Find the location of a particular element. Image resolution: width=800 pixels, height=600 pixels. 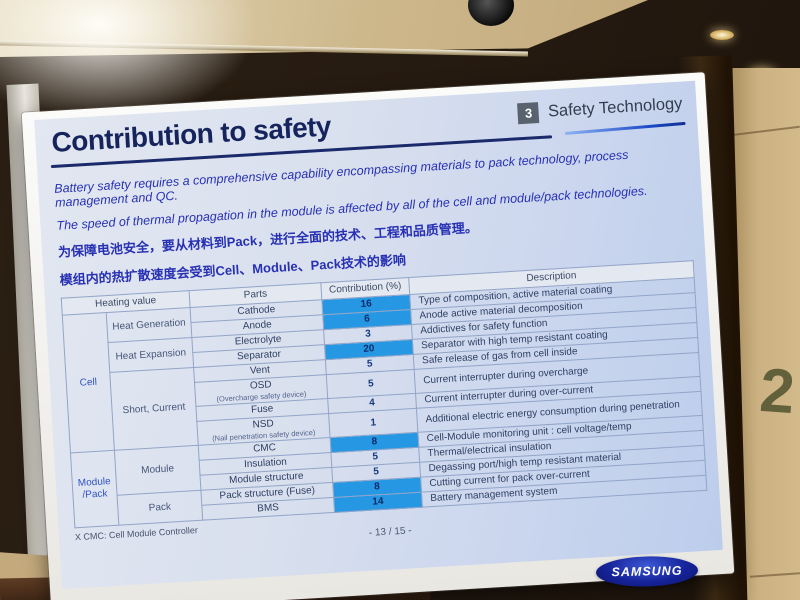

section-indicator: 3 Safety Technology is located at coordinates (600, 109).